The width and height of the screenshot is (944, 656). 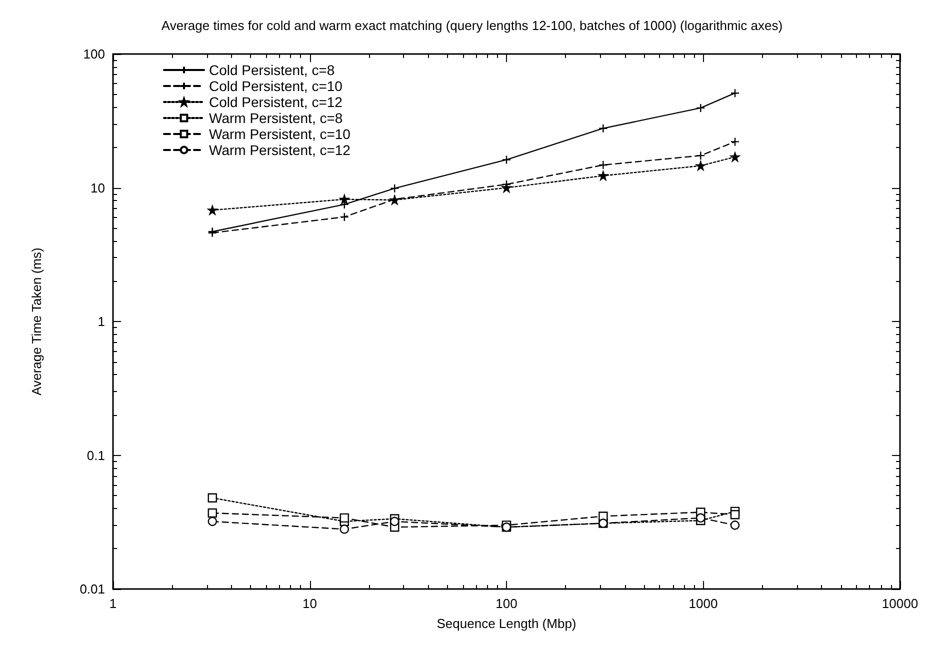 I want to click on y-tick-label: 1, so click(x=101, y=321).